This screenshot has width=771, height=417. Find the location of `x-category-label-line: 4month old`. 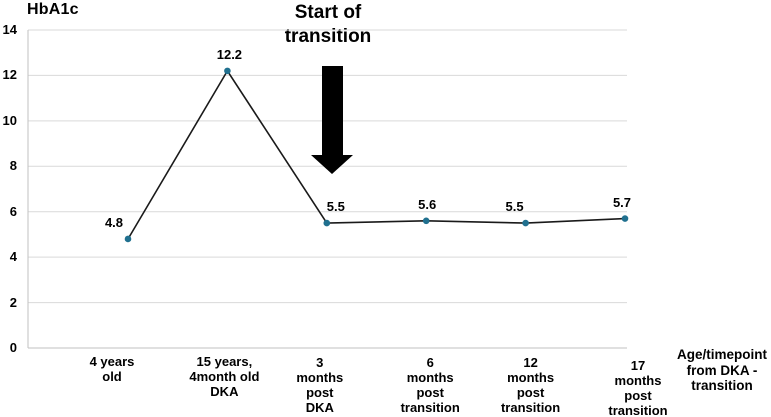

x-category-label-line: 4month old is located at coordinates (224, 376).